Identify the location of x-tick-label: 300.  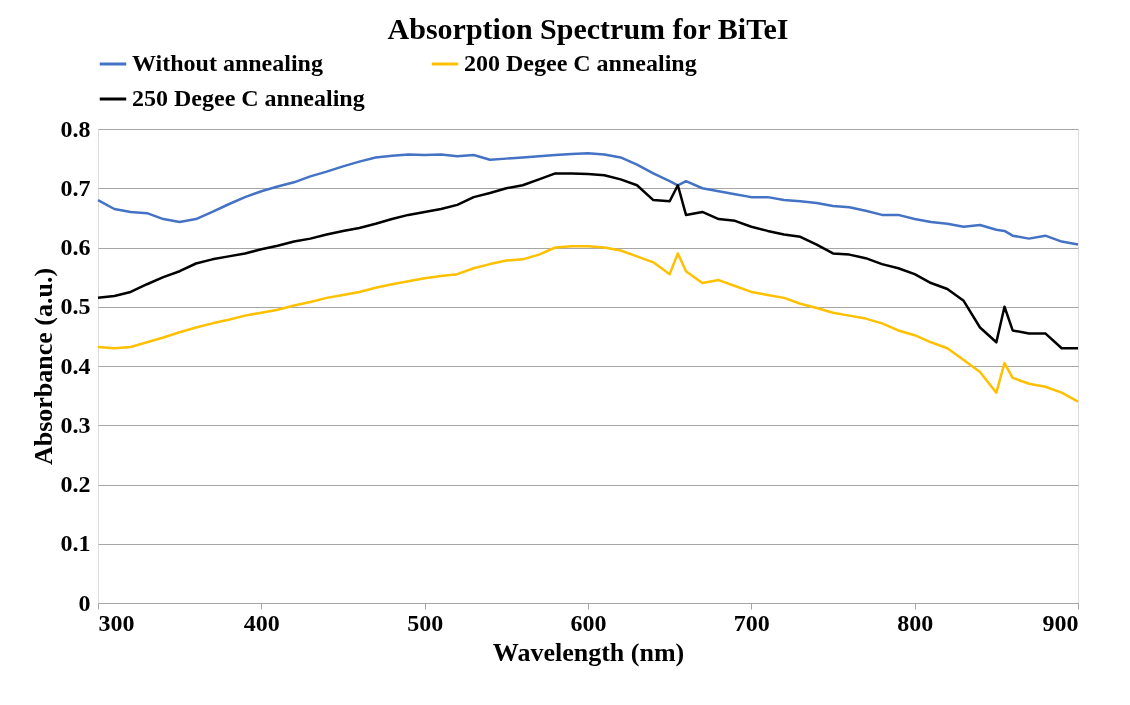
(116, 622).